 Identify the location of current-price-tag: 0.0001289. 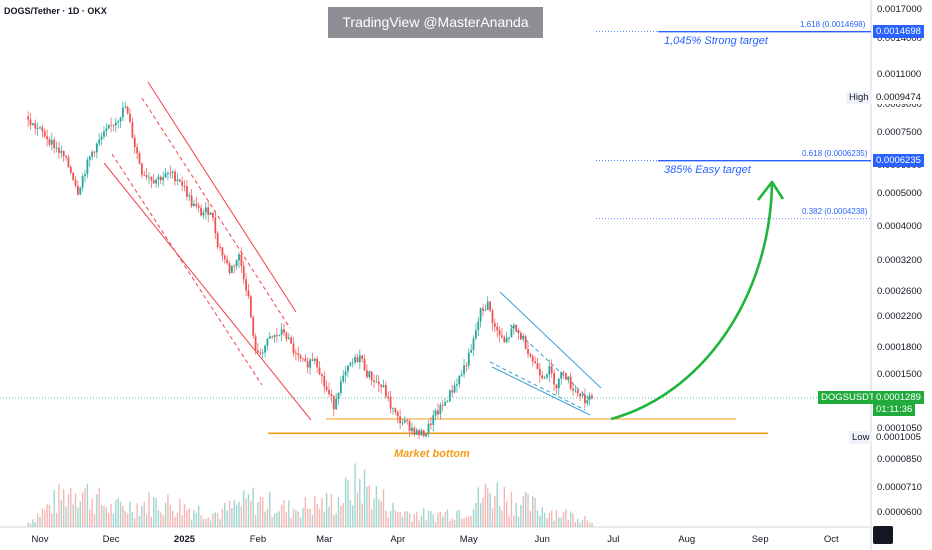
(898, 397).